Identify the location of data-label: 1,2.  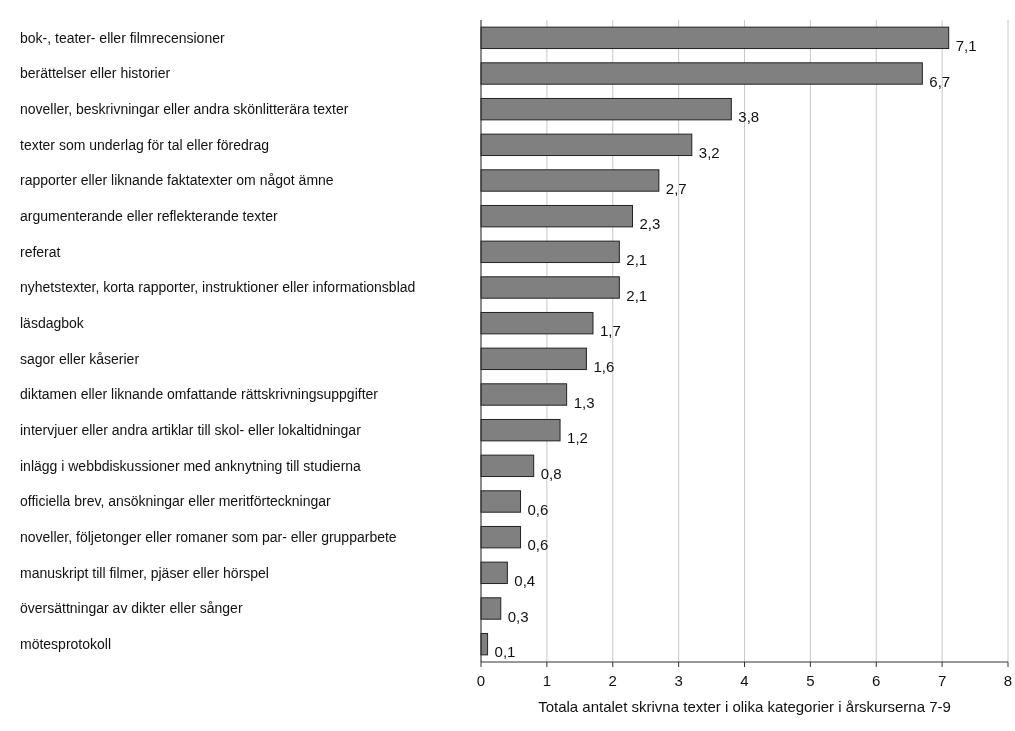
(577, 438).